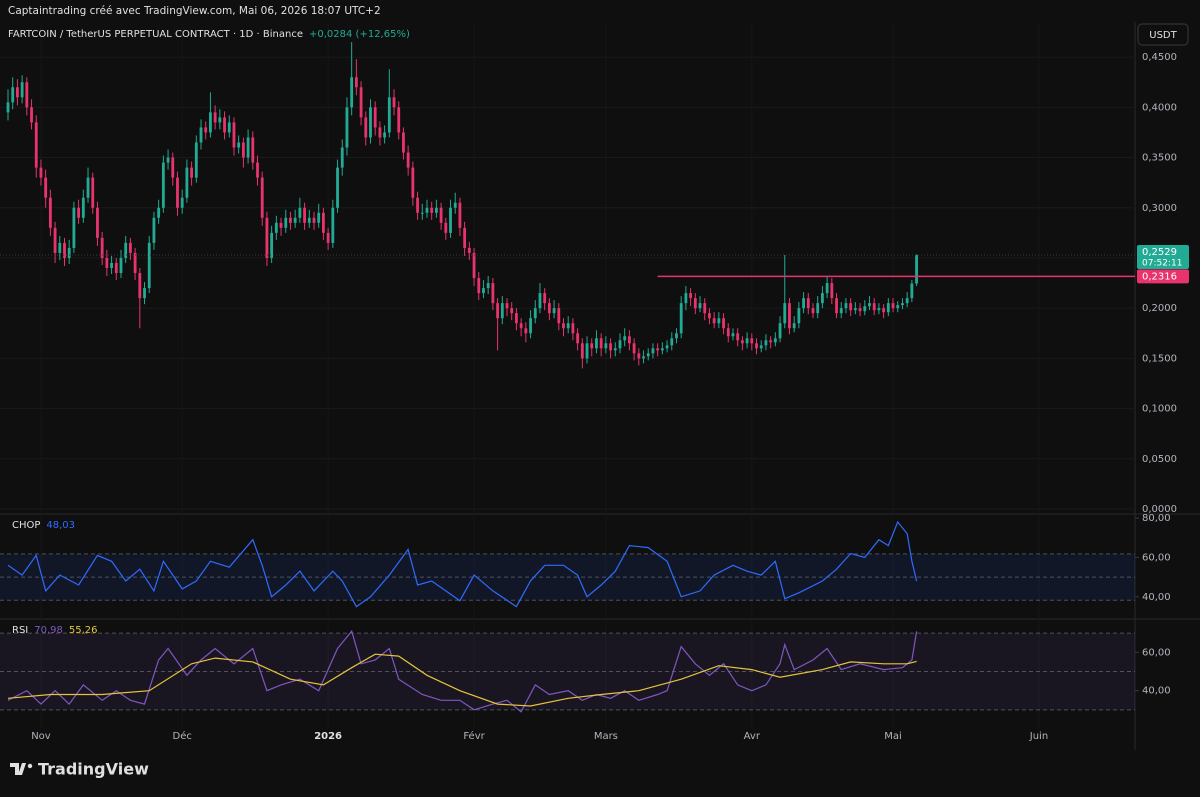 The height and width of the screenshot is (797, 1200). I want to click on y-tick-label: 0,0500, so click(1159, 459).